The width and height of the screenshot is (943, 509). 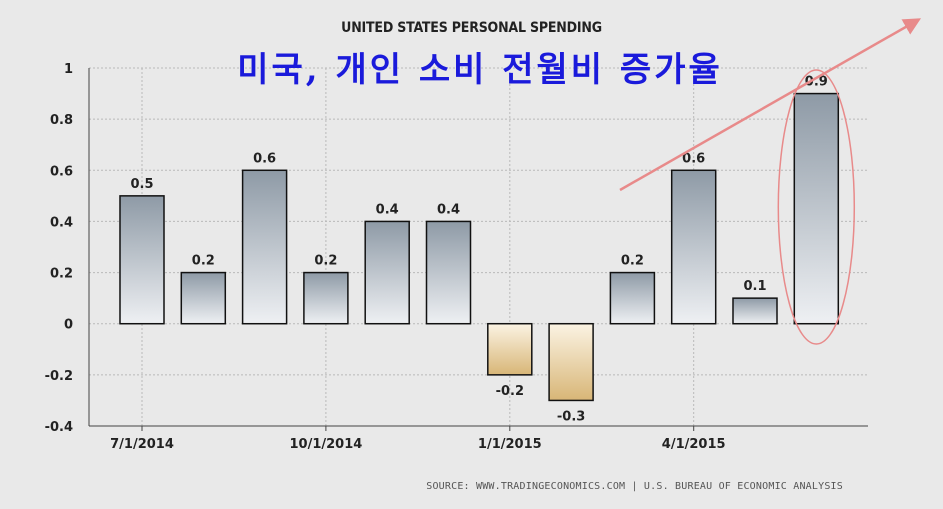 I want to click on data-label-2015-01: -0.2, so click(x=510, y=391).